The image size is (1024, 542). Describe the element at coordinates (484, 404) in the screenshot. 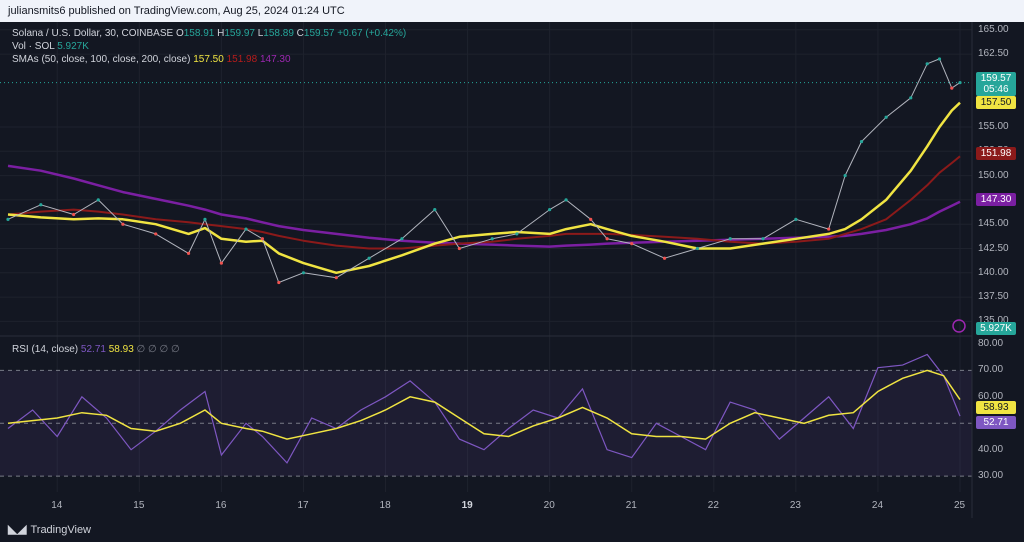

I see `rsi-ma-line` at that location.